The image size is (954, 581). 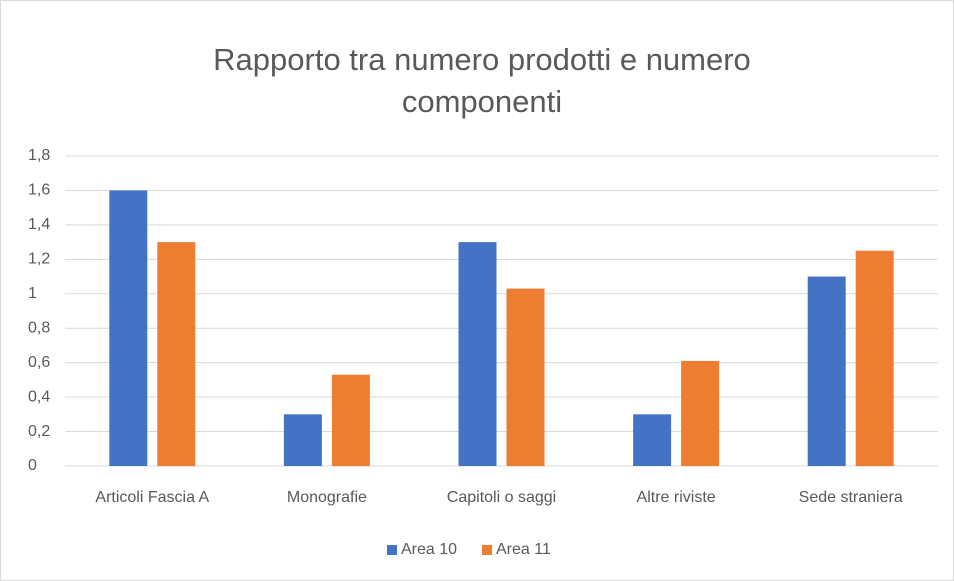 I want to click on x-tick-label: Monografie, so click(x=327, y=497).